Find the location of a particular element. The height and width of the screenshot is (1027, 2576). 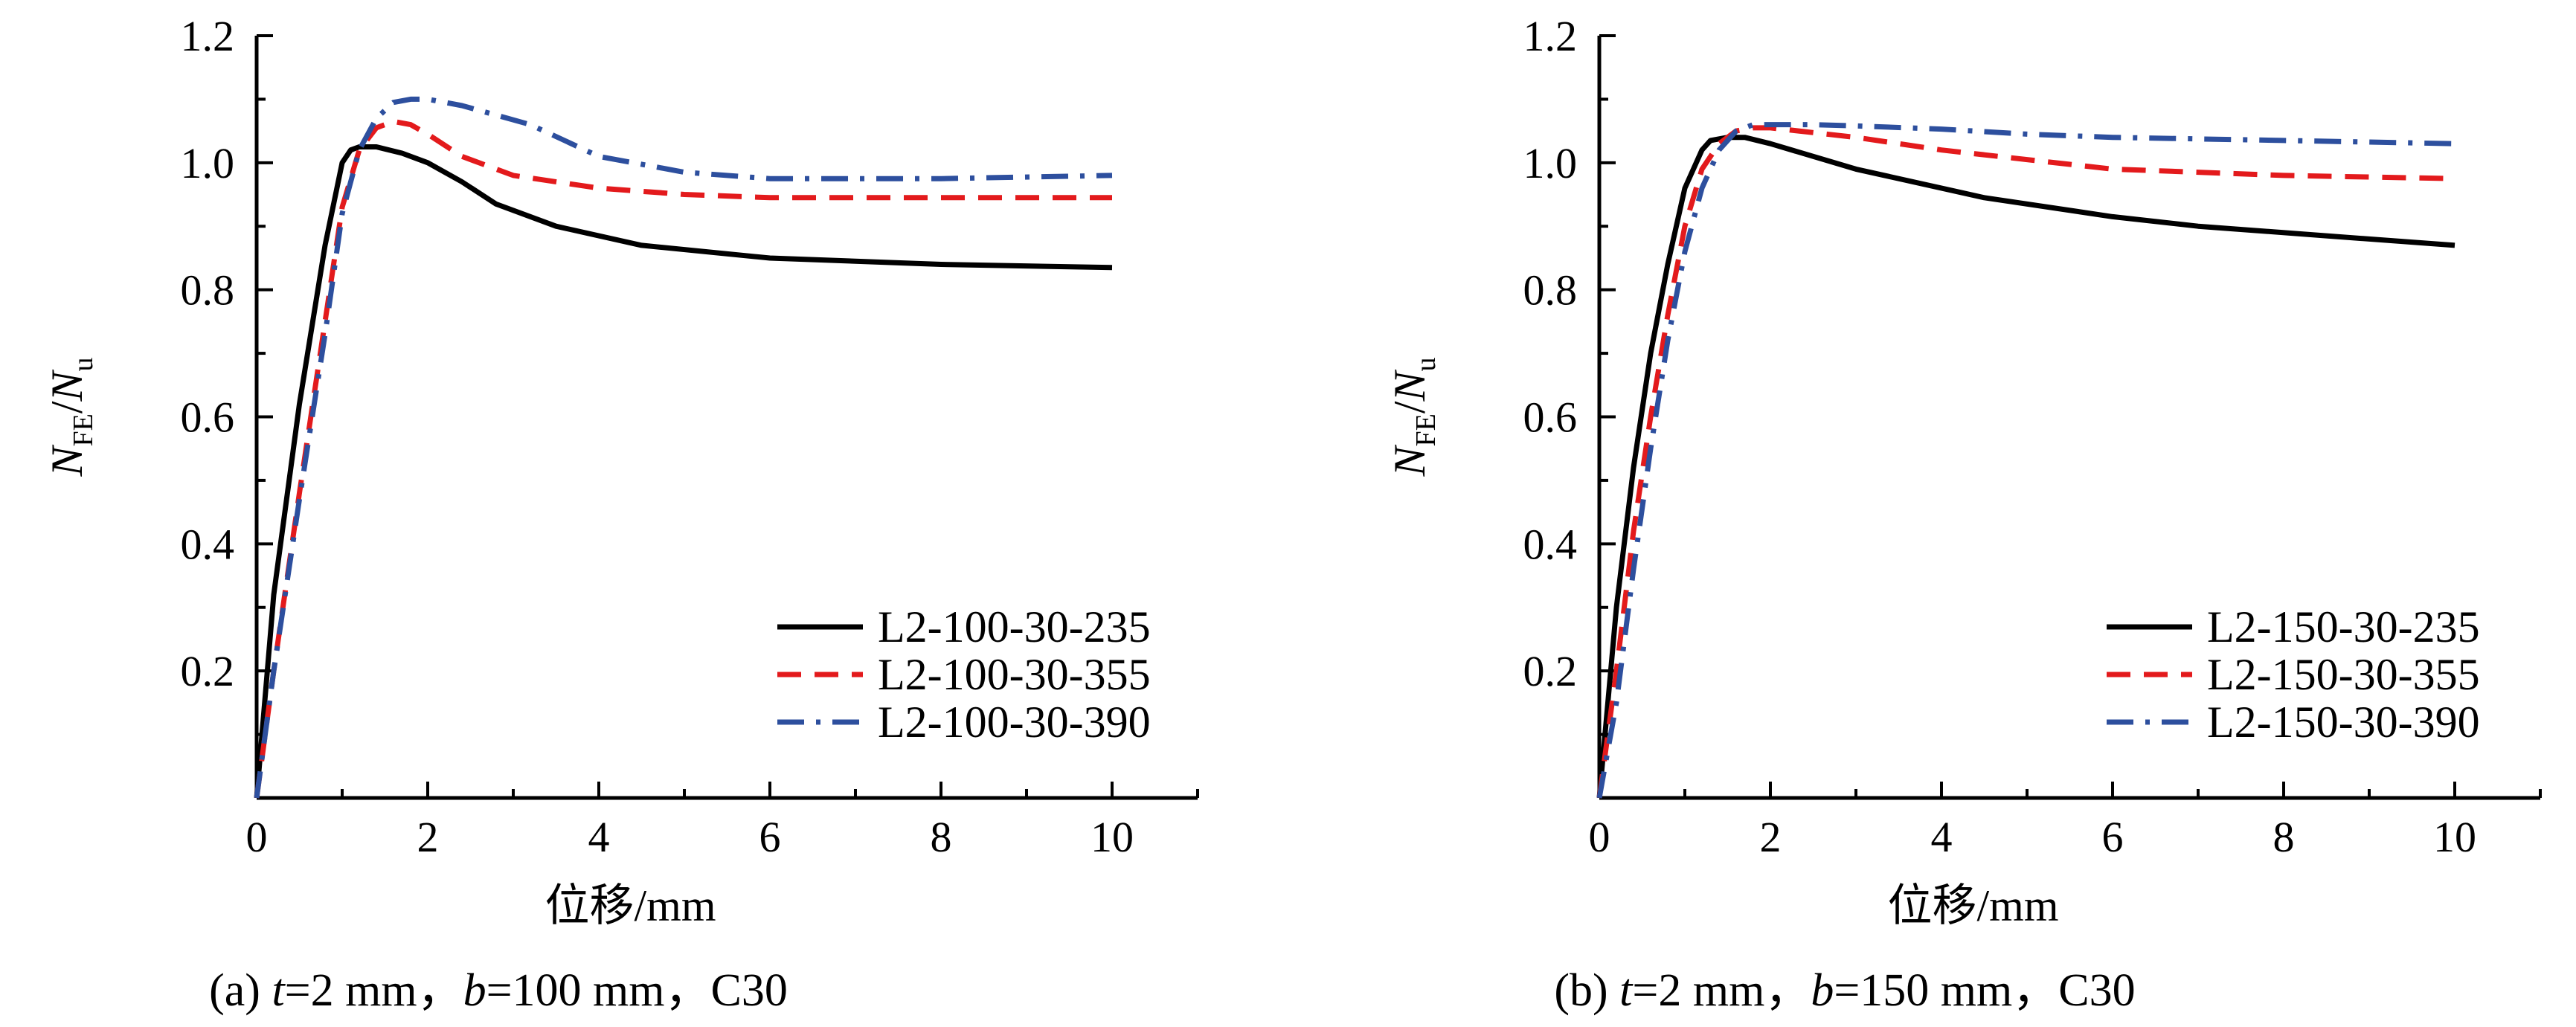

panel-caption: (a) t=2 mm，b=100 mm，C30 is located at coordinates (498, 991).